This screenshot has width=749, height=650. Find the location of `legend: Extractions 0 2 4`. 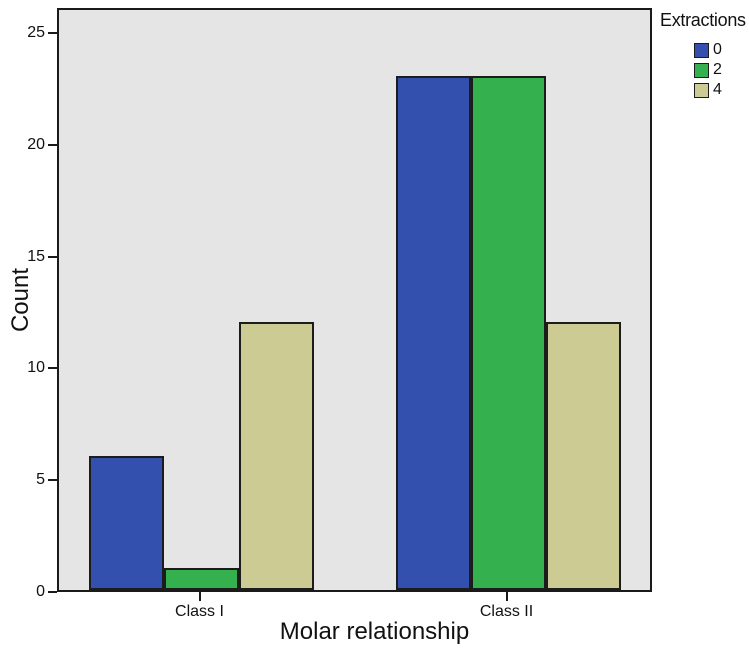

legend: Extractions 0 2 4 is located at coordinates (704, 55).